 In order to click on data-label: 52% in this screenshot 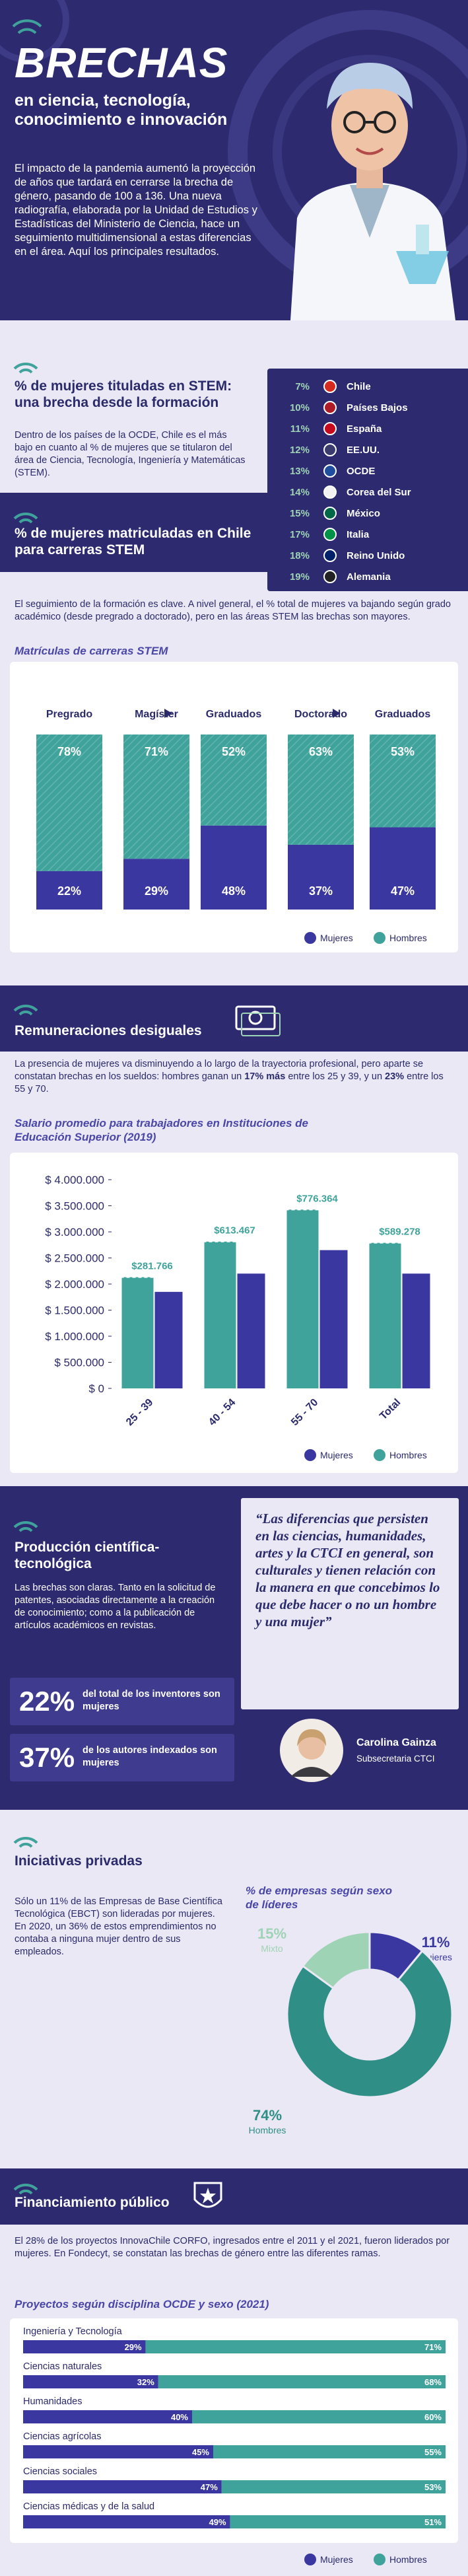, I will do `click(234, 751)`.